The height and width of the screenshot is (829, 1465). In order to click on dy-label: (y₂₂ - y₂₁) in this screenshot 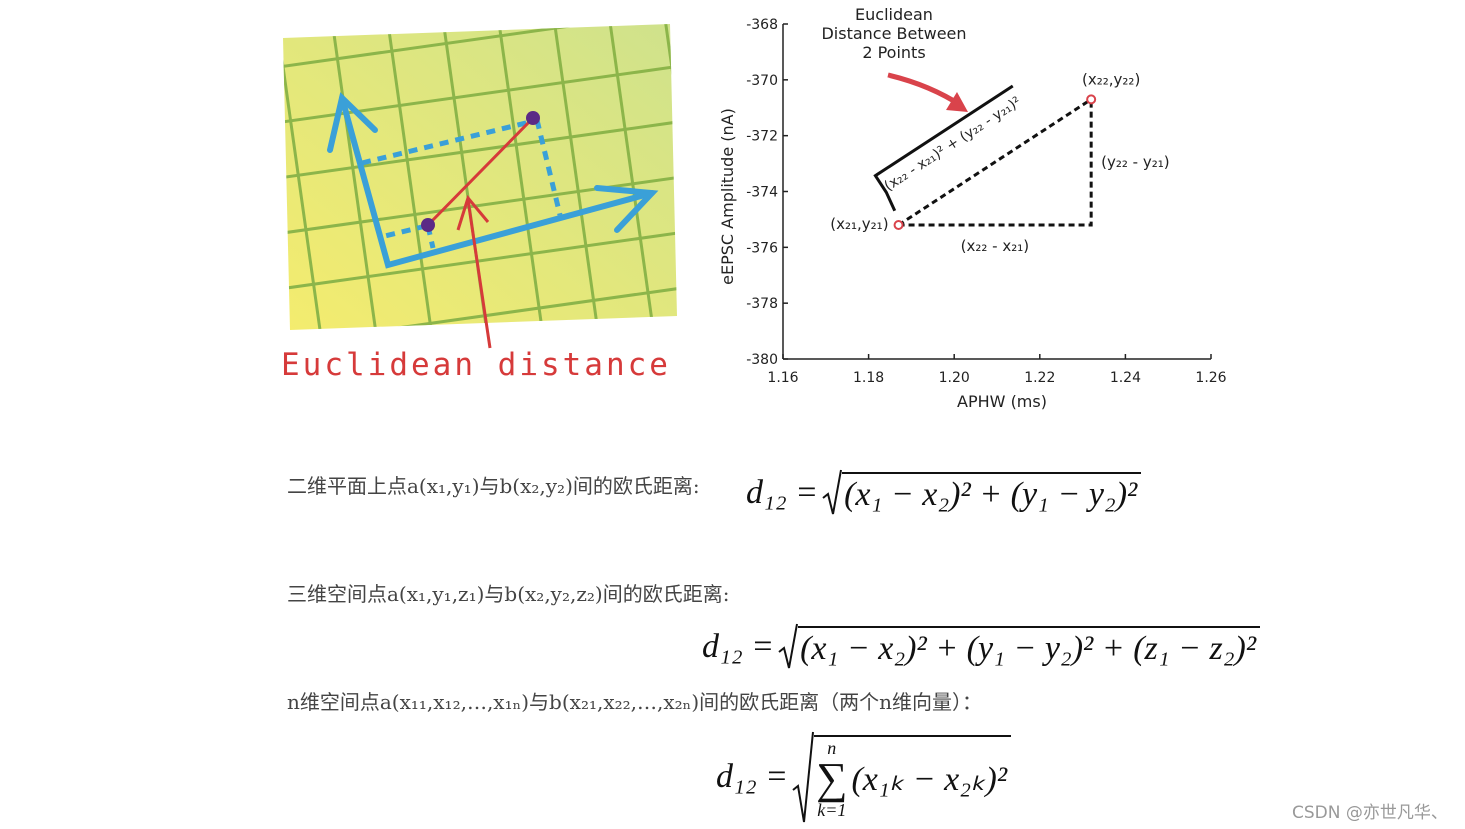, I will do `click(1135, 162)`.